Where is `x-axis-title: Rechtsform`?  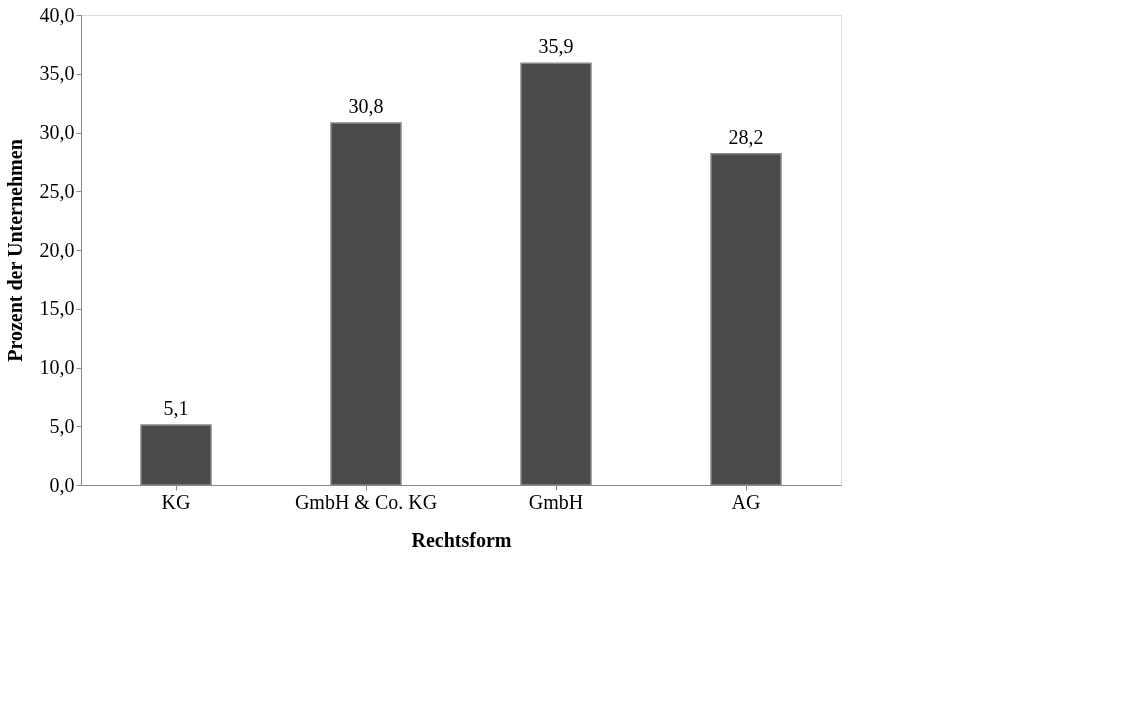
x-axis-title: Rechtsform is located at coordinates (461, 539).